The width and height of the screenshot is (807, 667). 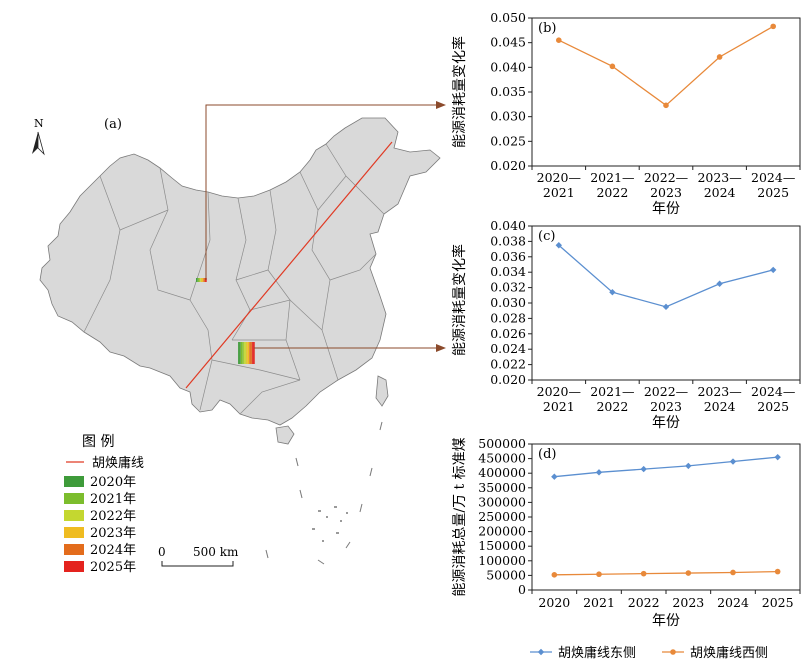 I want to click on y-tick-label: 0.040, so click(x=508, y=66).